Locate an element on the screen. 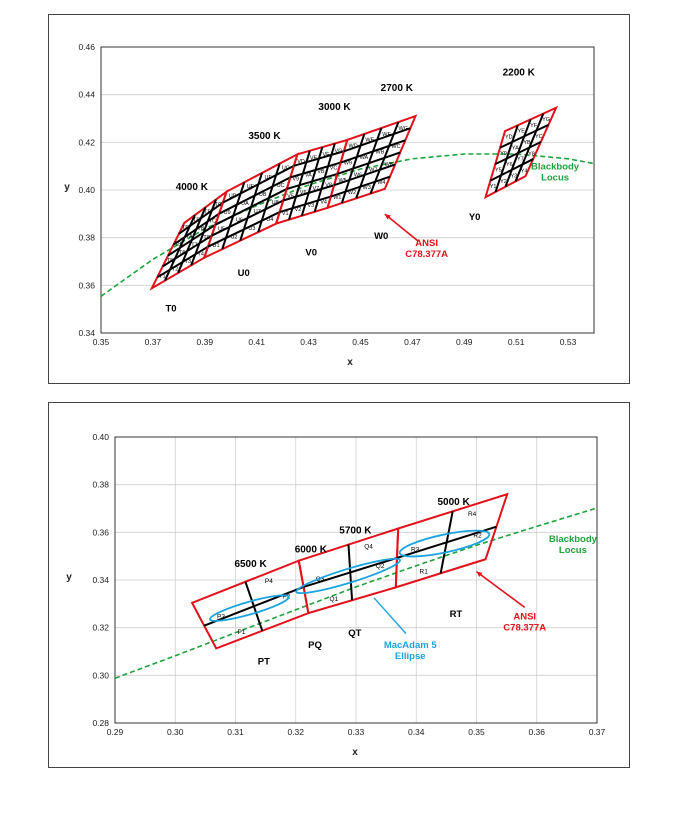 The height and width of the screenshot is (827, 678). cell-code-label: VA is located at coordinates (308, 176).